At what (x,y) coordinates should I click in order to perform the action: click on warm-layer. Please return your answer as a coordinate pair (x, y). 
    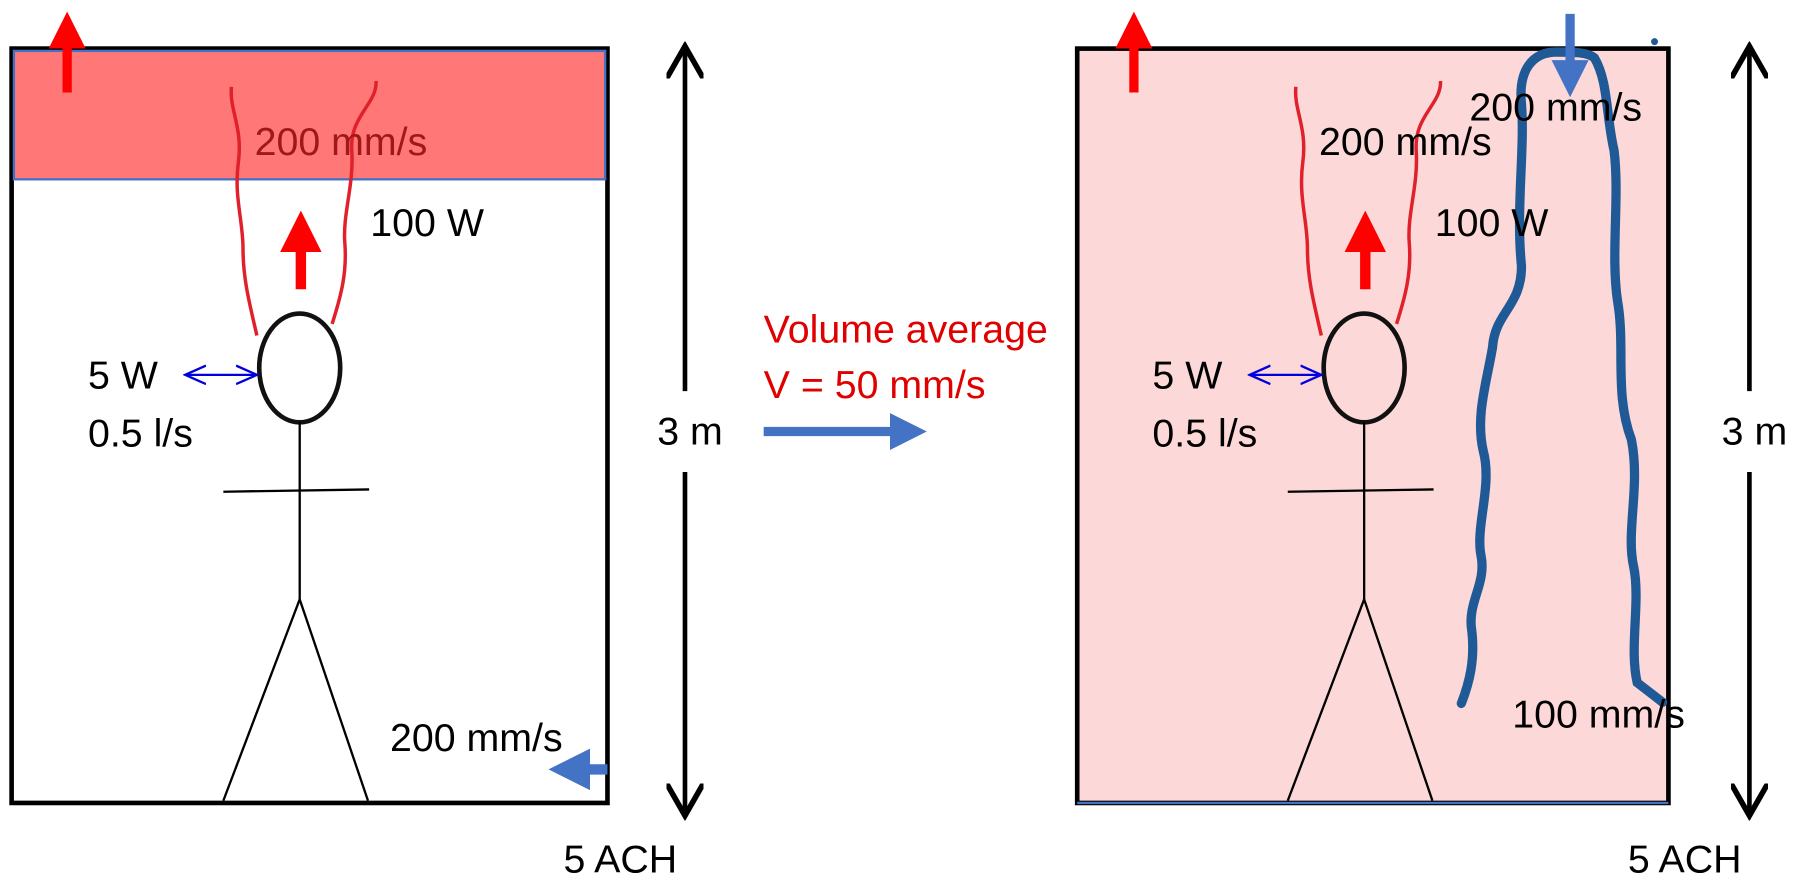
    Looking at the image, I should click on (309, 115).